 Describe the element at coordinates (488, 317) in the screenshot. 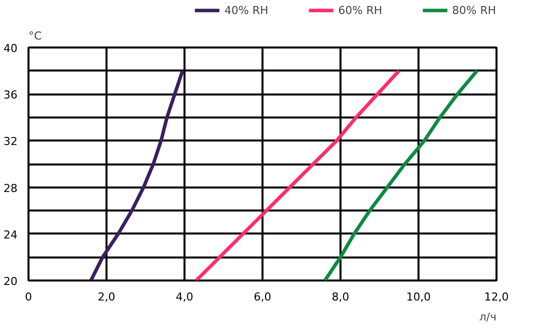

I see `x-axis-title: л/ч` at that location.